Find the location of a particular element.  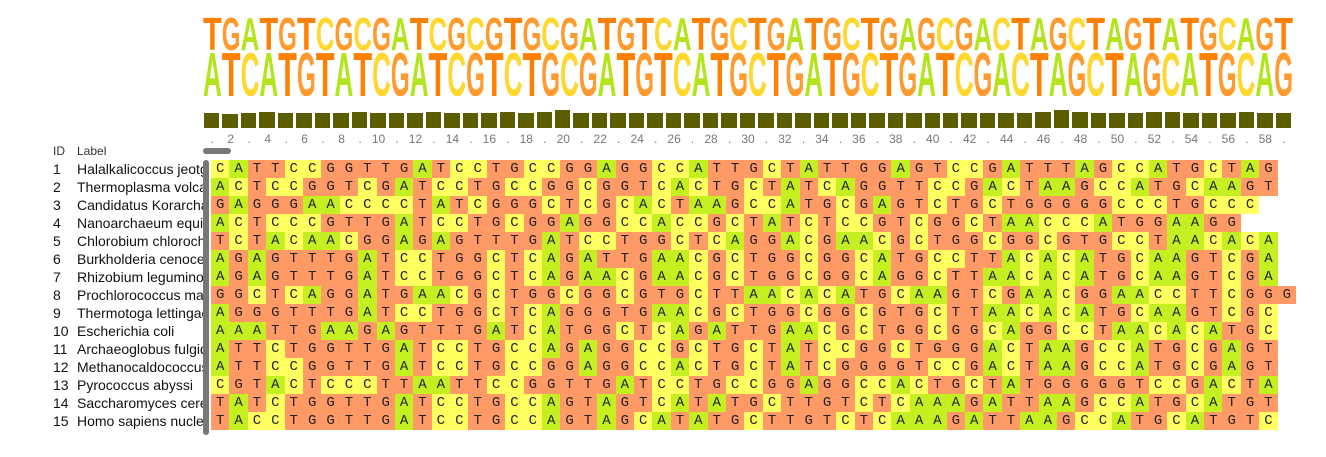

sequence-label-row: 1 Halalkalicoccus jeotgali is located at coordinates (128, 169).